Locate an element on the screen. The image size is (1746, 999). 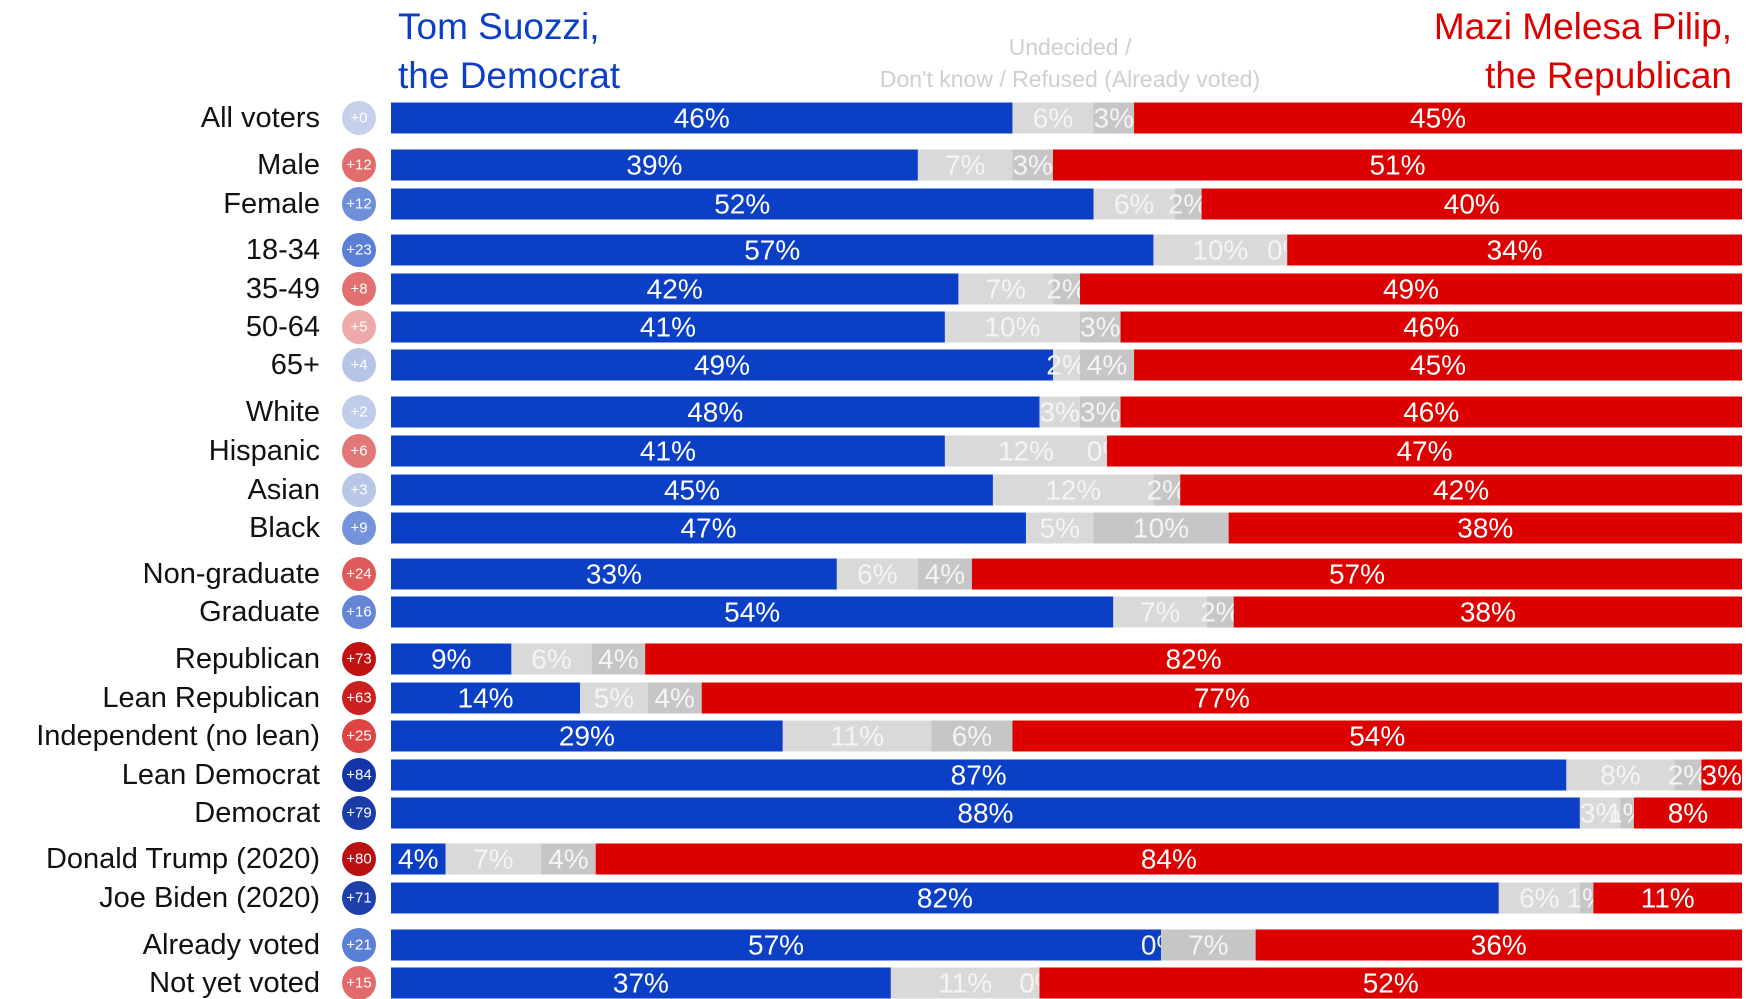
legend-dk: Don't know / Refused (Already voted) is located at coordinates (1070, 79).